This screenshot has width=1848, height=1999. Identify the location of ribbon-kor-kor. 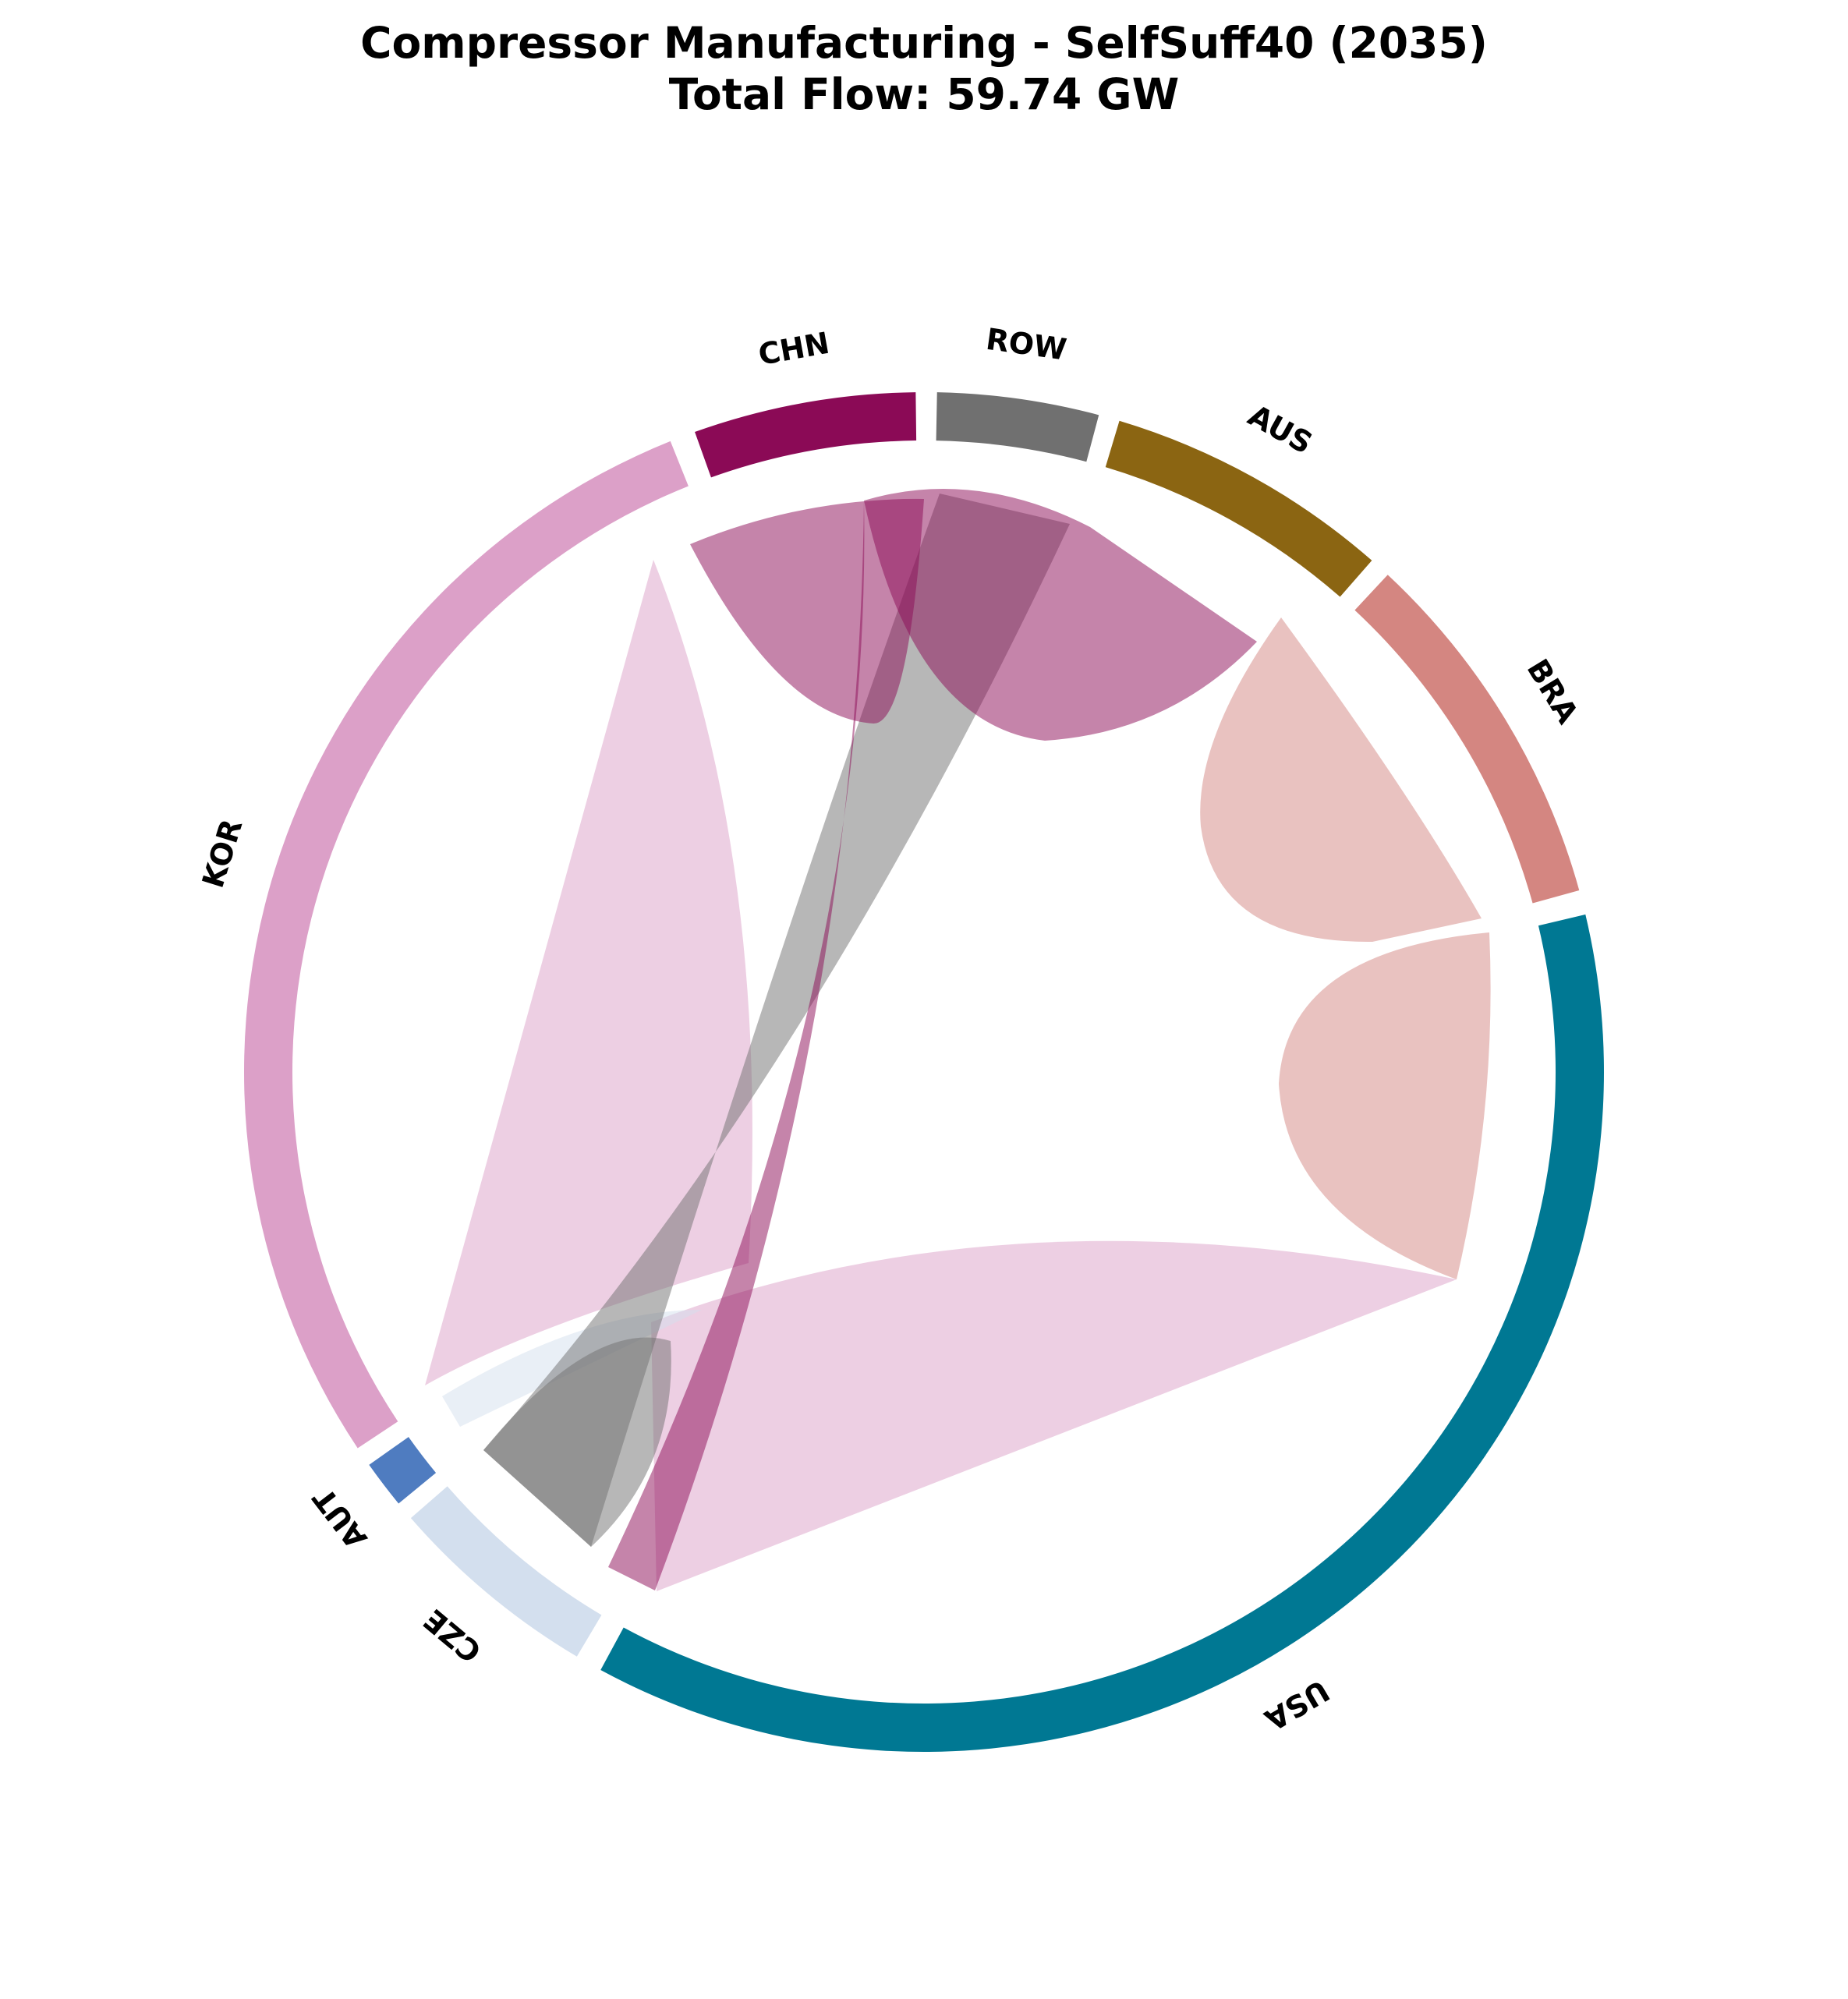
(589, 972).